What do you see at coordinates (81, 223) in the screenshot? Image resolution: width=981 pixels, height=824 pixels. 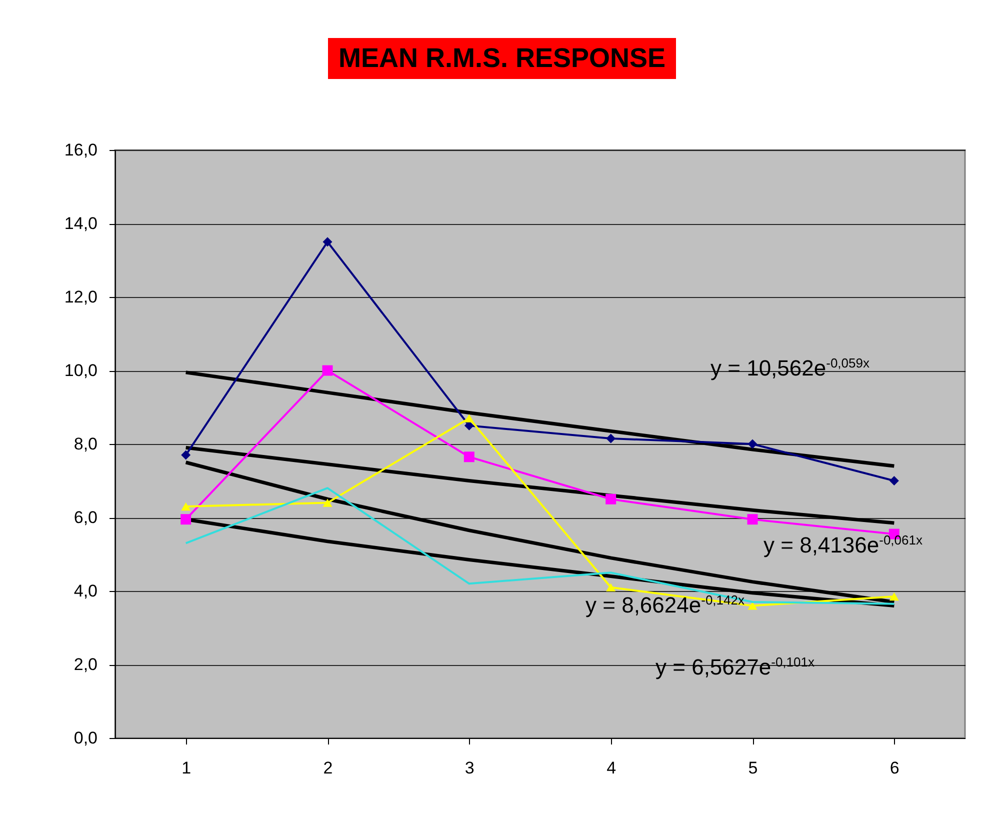 I see `y-tick-label: 14,0` at bounding box center [81, 223].